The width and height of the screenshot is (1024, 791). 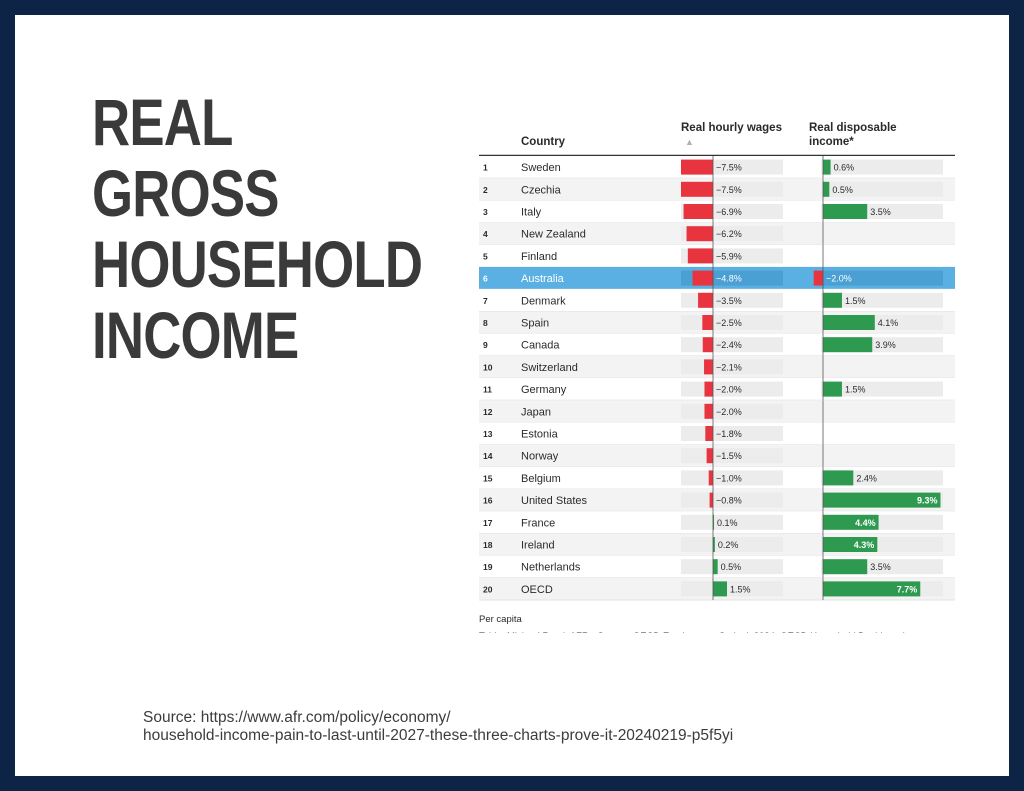 What do you see at coordinates (729, 301) in the screenshot?
I see `wages-value-label: −3.5%` at bounding box center [729, 301].